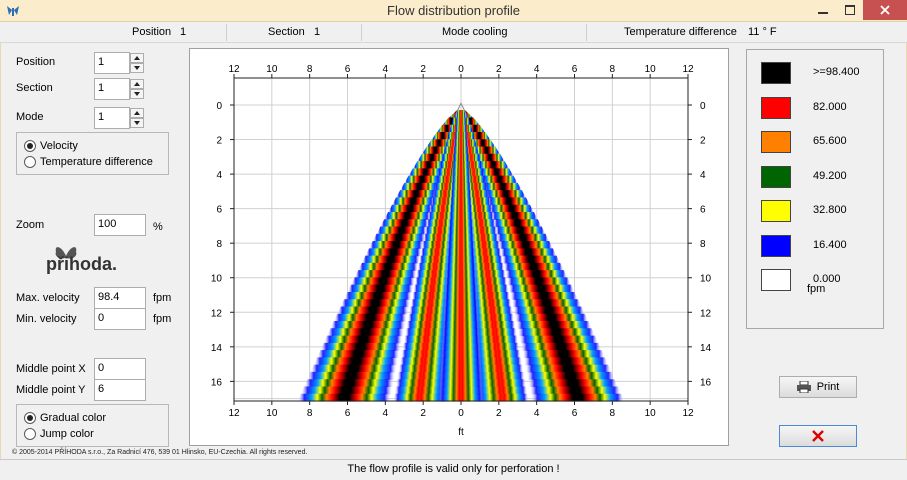 This screenshot has width=907, height=480. What do you see at coordinates (51, 146) in the screenshot?
I see `velocity-radio: Velocity` at bounding box center [51, 146].